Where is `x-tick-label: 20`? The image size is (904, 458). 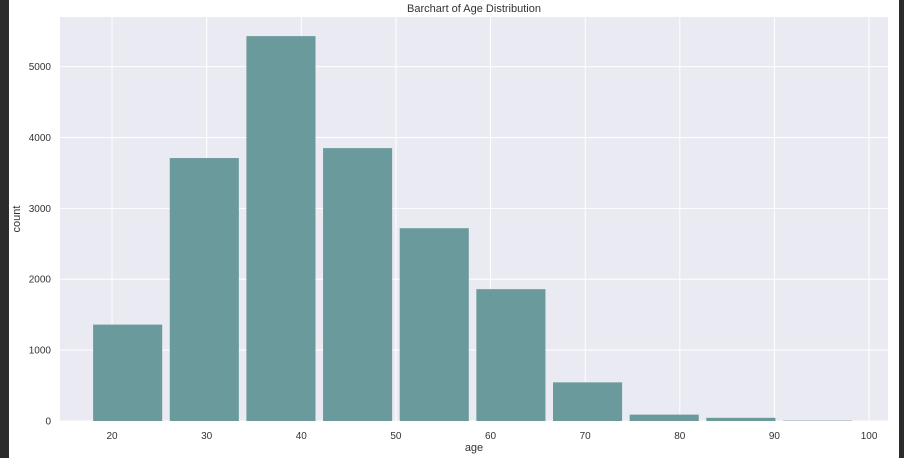
x-tick-label: 20 is located at coordinates (112, 436).